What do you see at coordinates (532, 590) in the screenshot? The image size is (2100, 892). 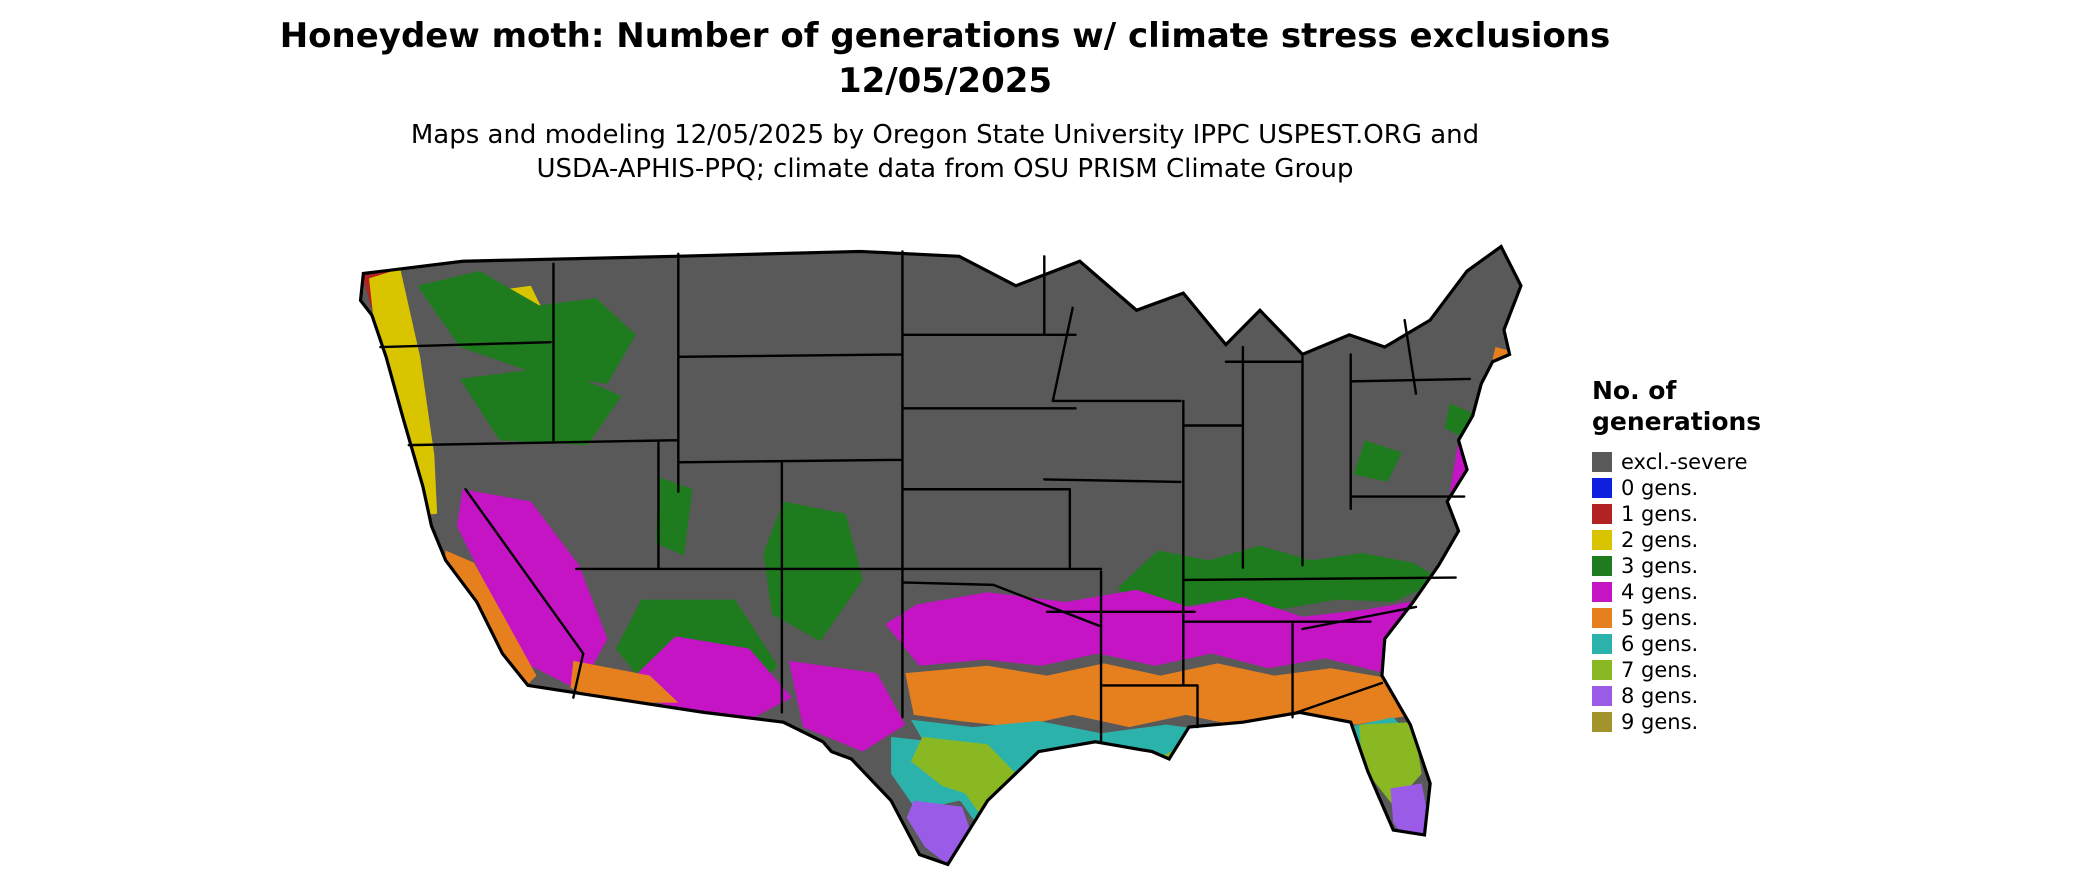 I see `region-nevada-ca-4gens` at bounding box center [532, 590].